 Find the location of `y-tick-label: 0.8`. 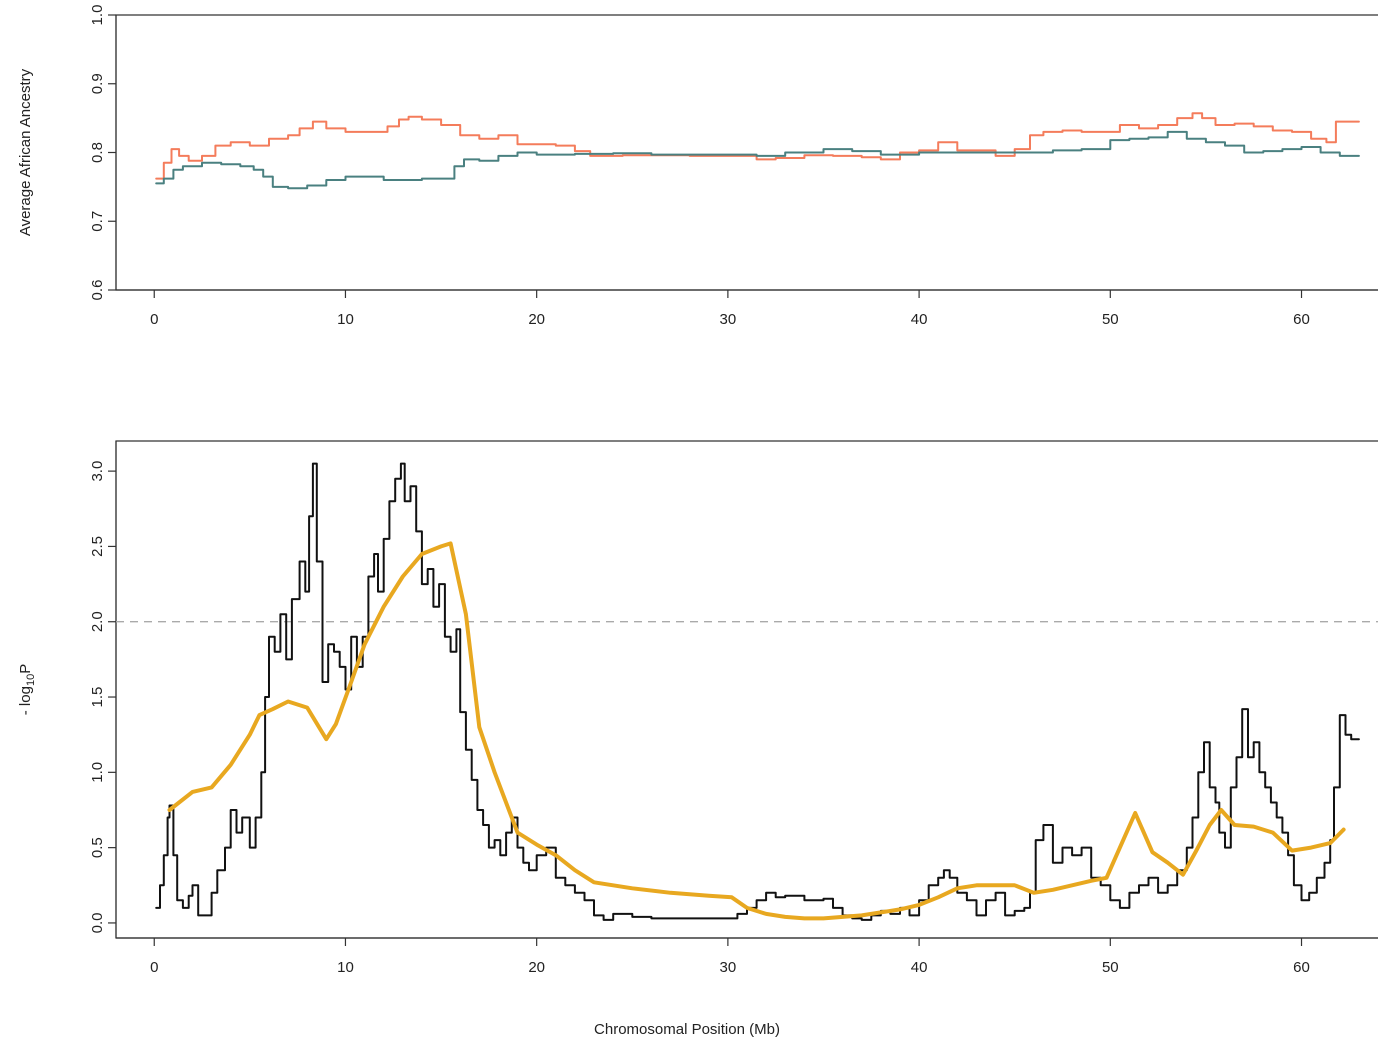

y-tick-label: 0.8 is located at coordinates (97, 152).